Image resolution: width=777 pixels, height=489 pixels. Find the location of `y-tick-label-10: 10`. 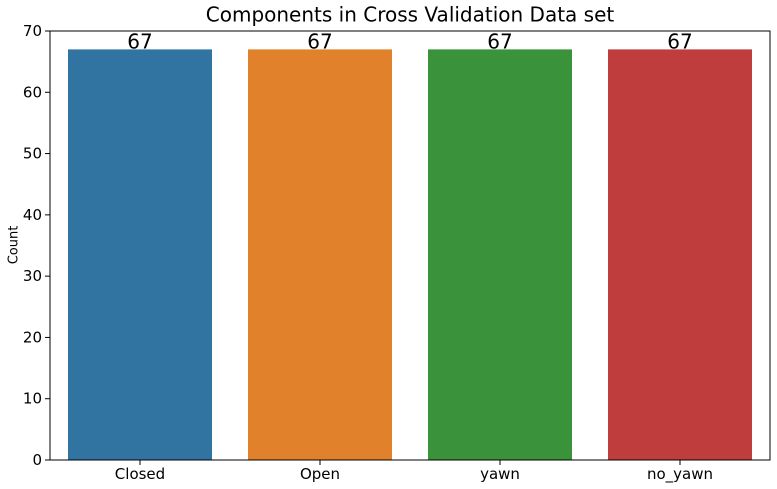

y-tick-label-10: 10 is located at coordinates (32, 399).